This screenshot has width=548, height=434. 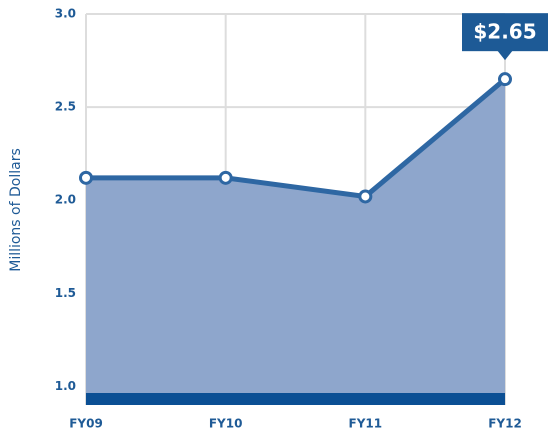 I want to click on y-tick-label: 1.5, so click(x=65, y=293).